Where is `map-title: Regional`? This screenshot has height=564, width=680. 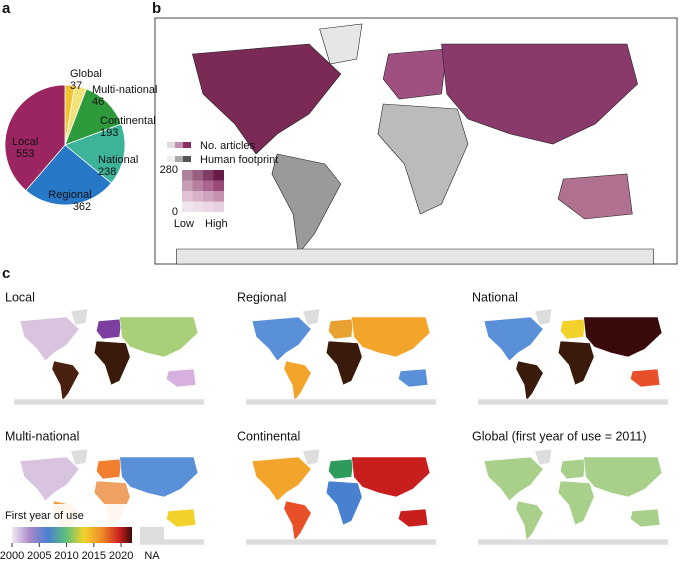 map-title: Regional is located at coordinates (261, 297).